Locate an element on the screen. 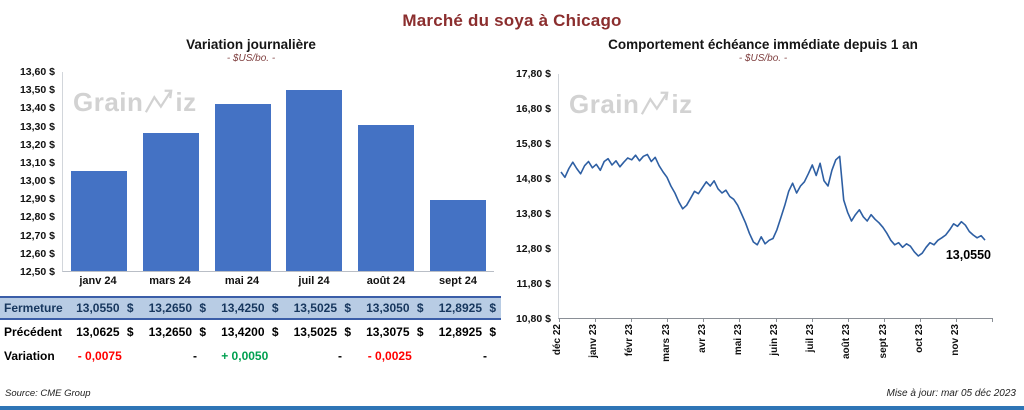 This screenshot has height=410, width=1024. table-cell: - 0,0025 is located at coordinates (392, 356).